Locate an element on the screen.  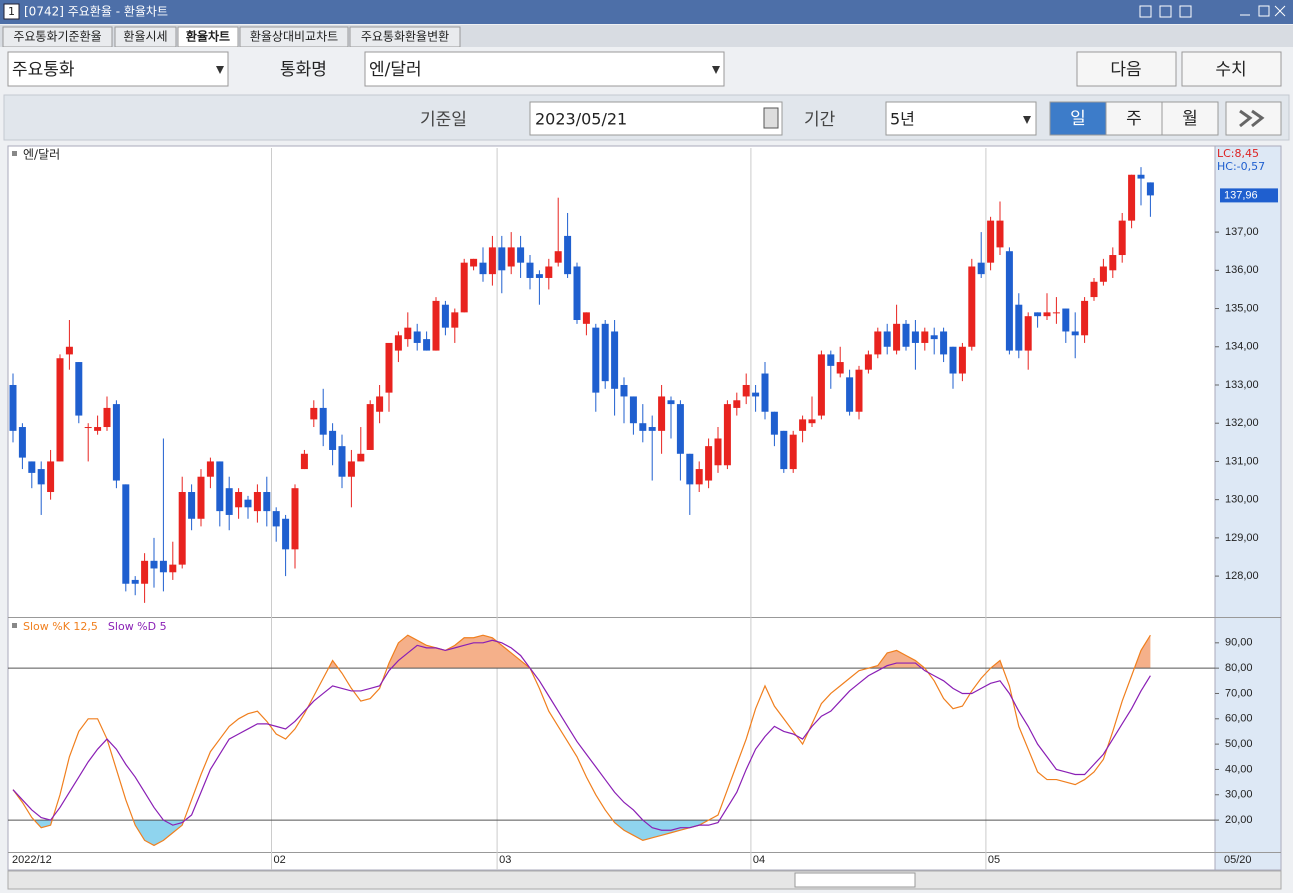
legend-entry: Slow %D 5 is located at coordinates (137, 626).